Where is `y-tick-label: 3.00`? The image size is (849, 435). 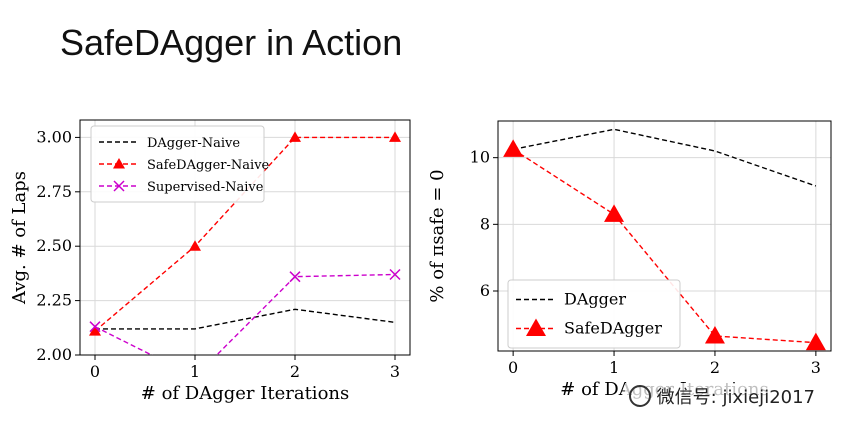
y-tick-label: 3.00 is located at coordinates (54, 136).